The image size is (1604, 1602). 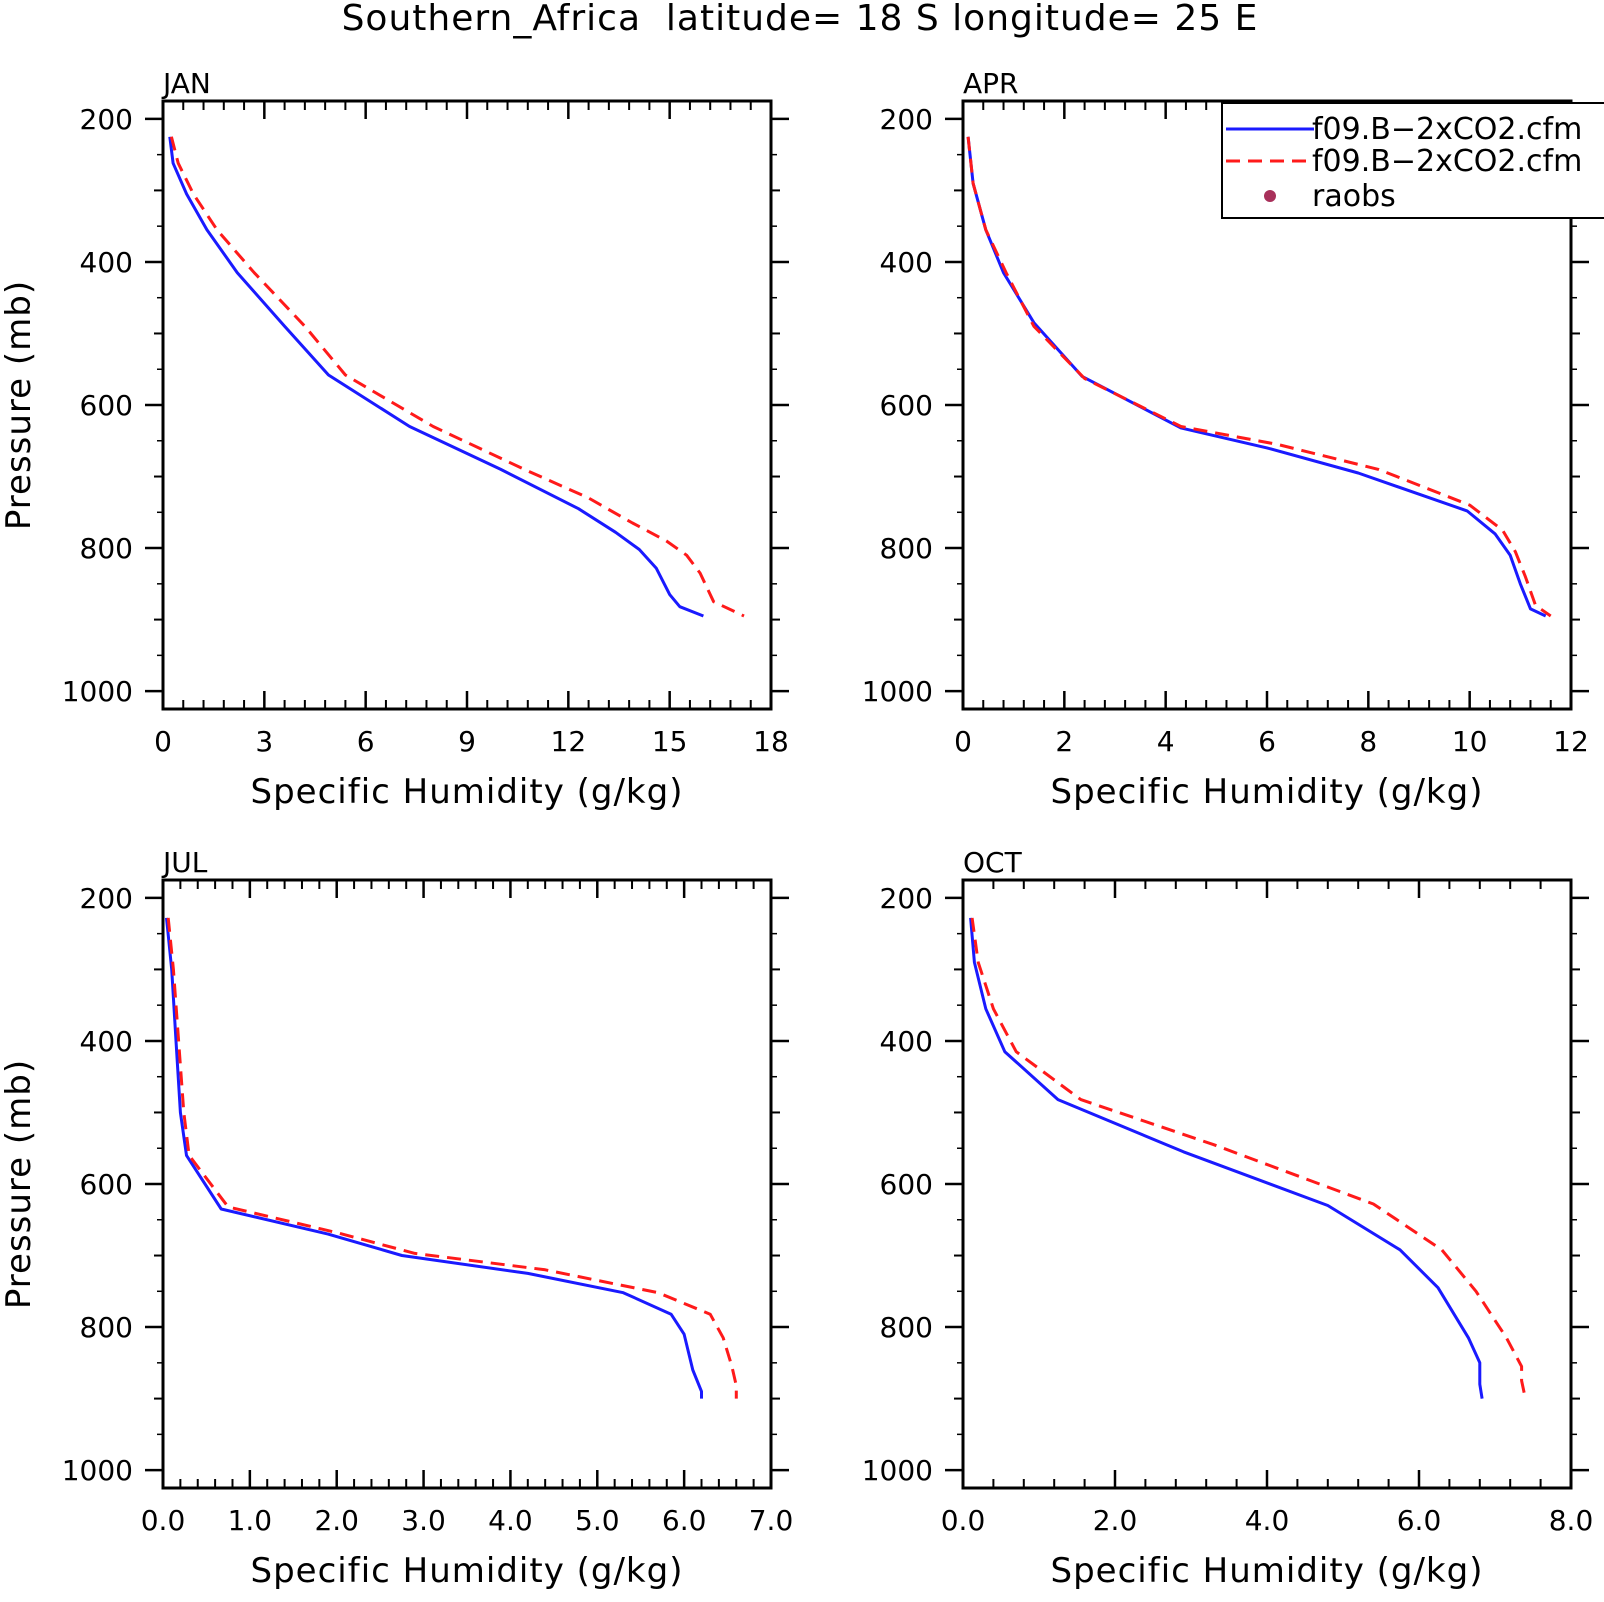 What do you see at coordinates (771, 741) in the screenshot?
I see `x-tick-label: 18` at bounding box center [771, 741].